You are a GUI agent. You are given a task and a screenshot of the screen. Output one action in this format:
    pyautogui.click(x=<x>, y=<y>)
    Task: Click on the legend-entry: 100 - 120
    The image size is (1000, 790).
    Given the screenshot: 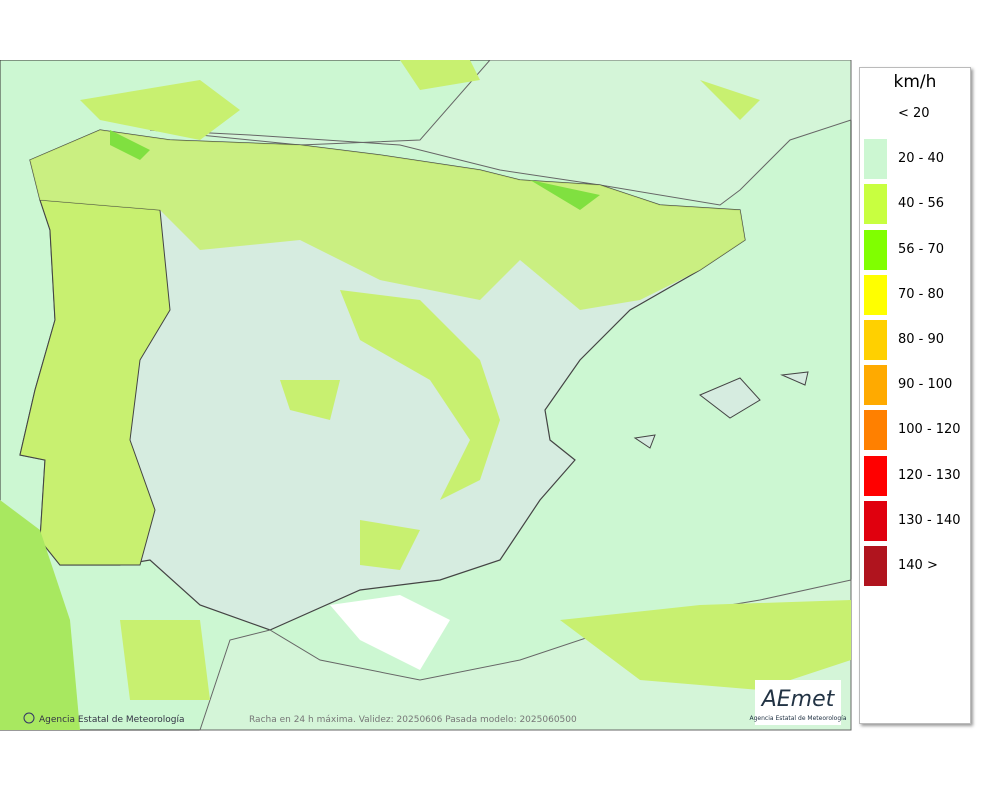 What is the action you would take?
    pyautogui.click(x=916, y=430)
    